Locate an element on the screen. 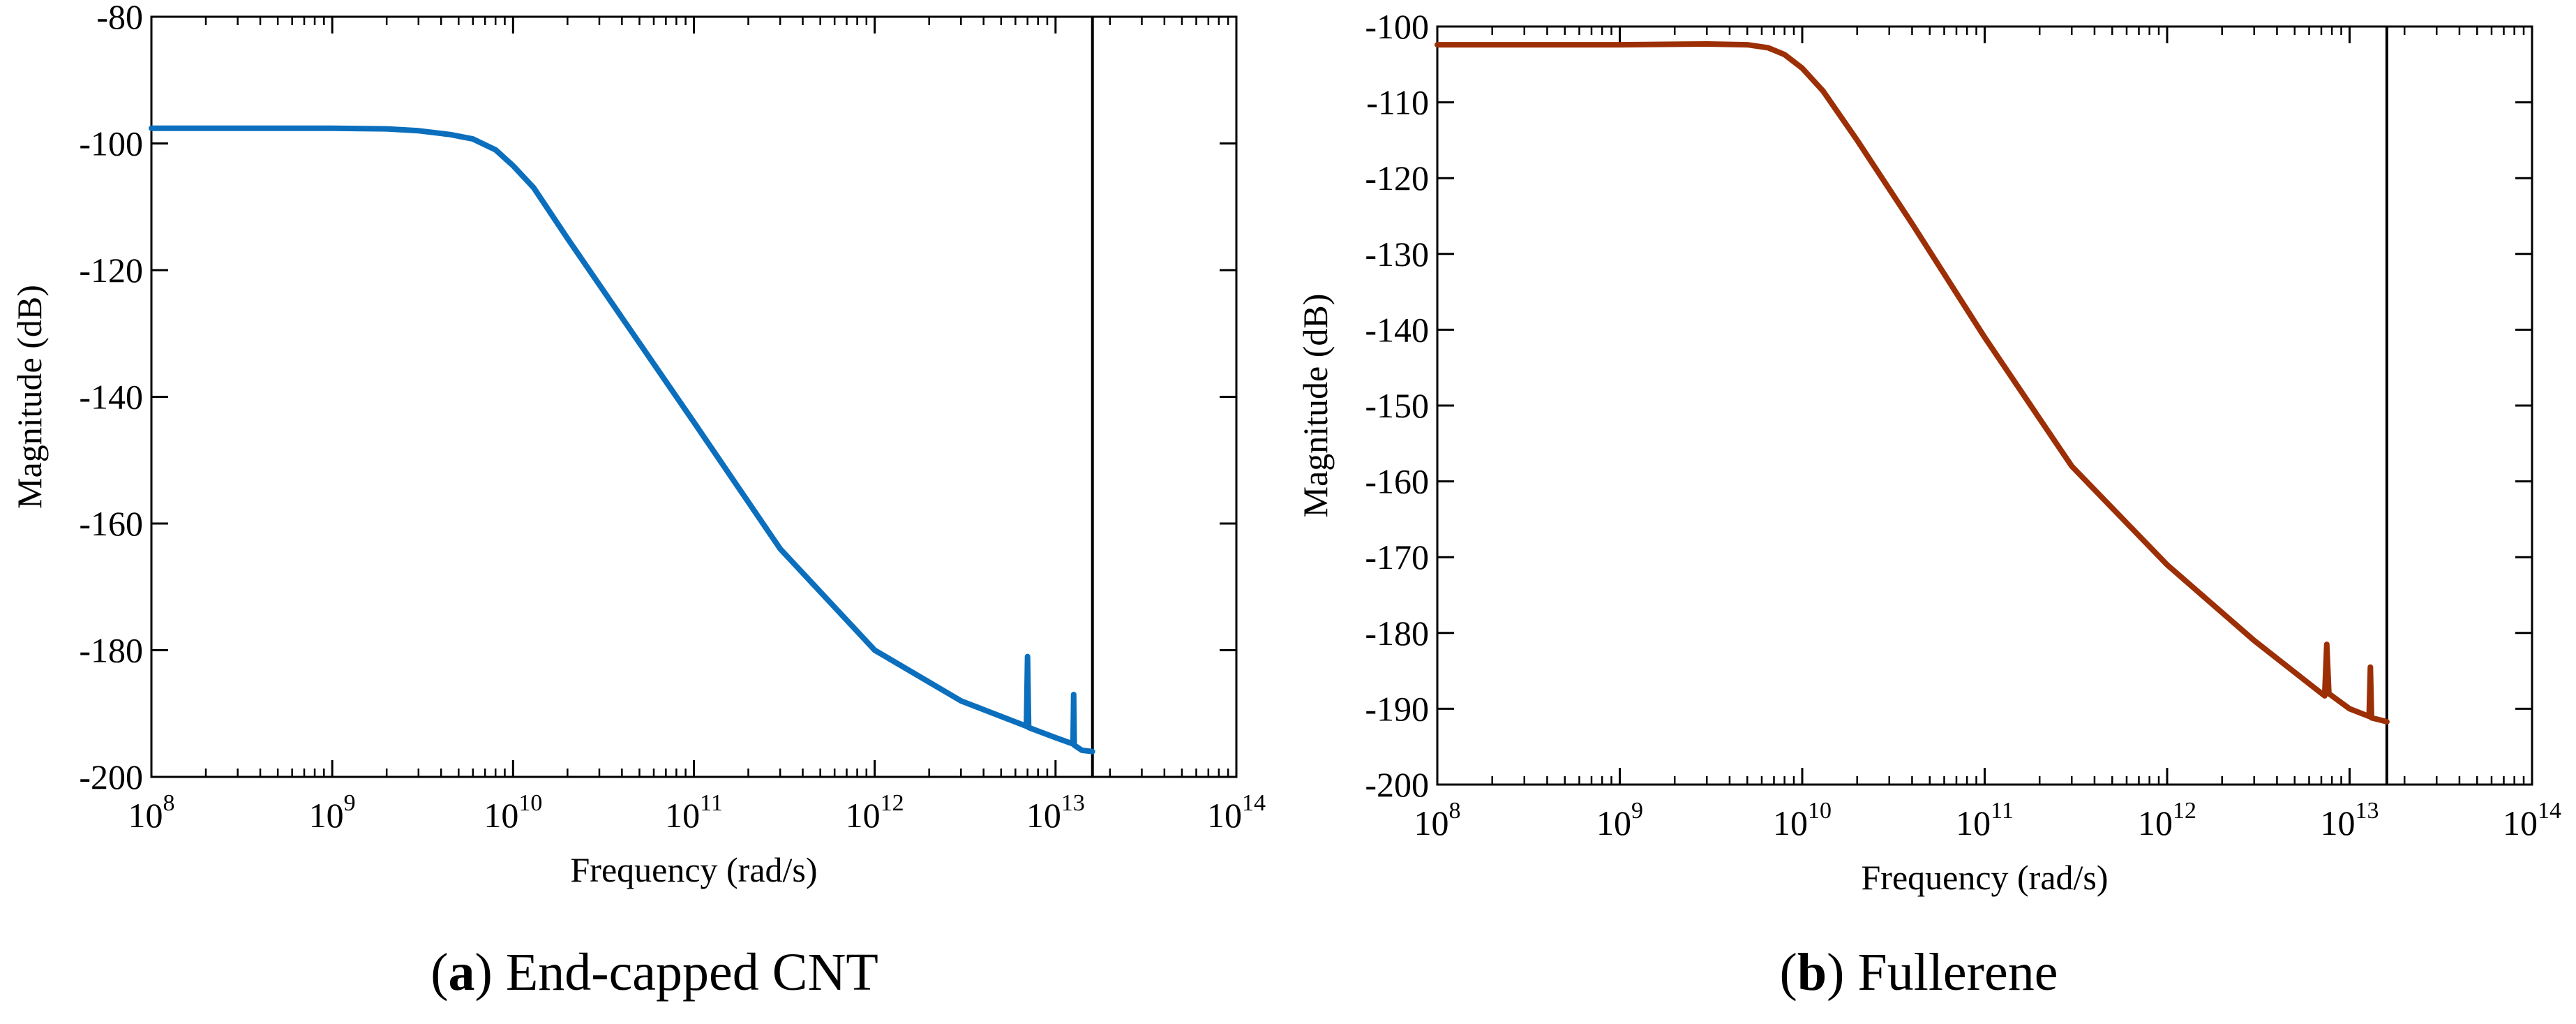 The width and height of the screenshot is (2576, 1024). chart-b-x-tick-label: 10¹² is located at coordinates (2167, 820).